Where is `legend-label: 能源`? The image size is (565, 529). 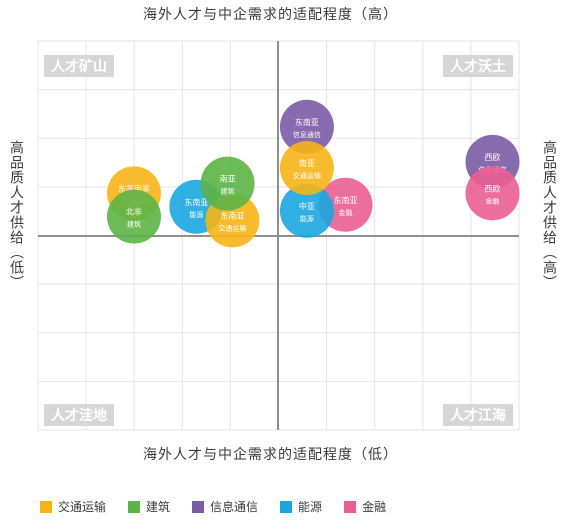 legend-label: 能源 is located at coordinates (310, 507).